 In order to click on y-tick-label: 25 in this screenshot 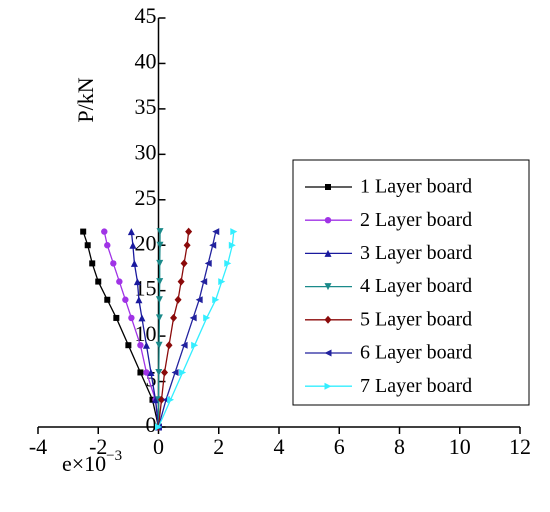, I will do `click(146, 197)`.